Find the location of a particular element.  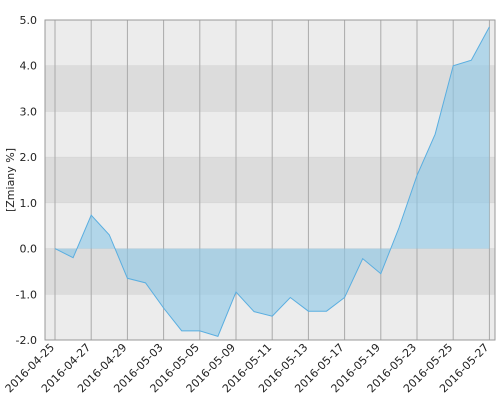

y-tick-label: 2.0 is located at coordinates (29, 157).